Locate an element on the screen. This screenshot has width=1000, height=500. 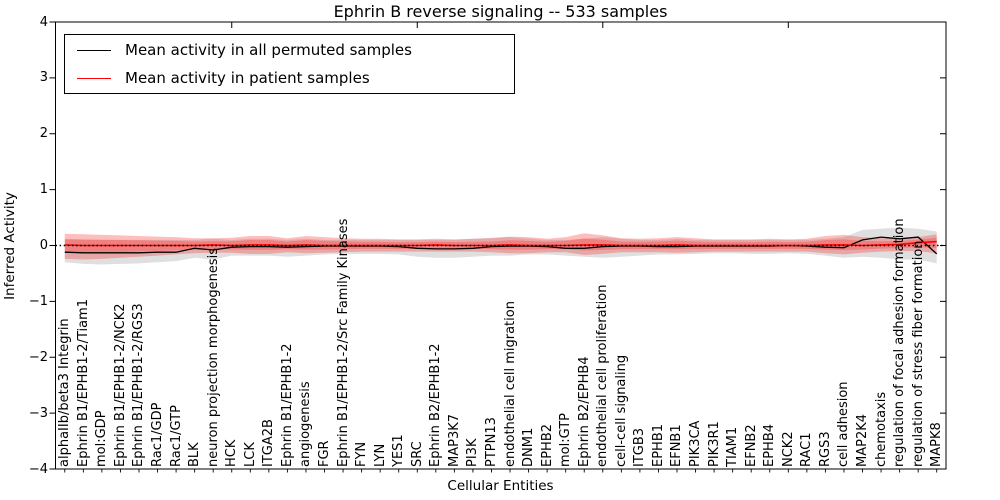
category-label: MAP2K4 is located at coordinates (863, 440).